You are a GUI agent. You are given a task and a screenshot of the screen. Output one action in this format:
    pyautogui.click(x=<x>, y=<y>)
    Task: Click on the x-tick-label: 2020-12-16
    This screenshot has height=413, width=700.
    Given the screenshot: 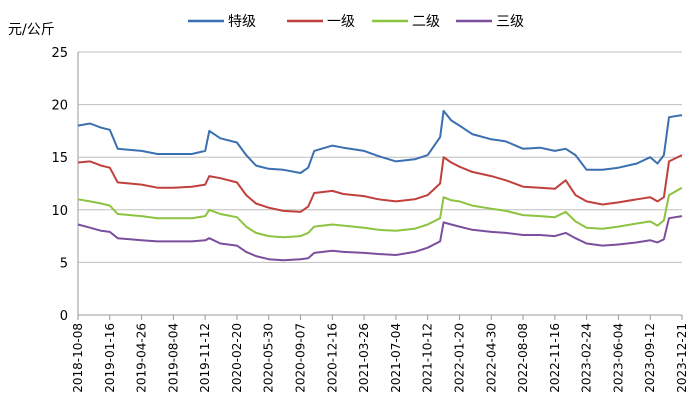 What is the action you would take?
    pyautogui.click(x=332, y=358)
    